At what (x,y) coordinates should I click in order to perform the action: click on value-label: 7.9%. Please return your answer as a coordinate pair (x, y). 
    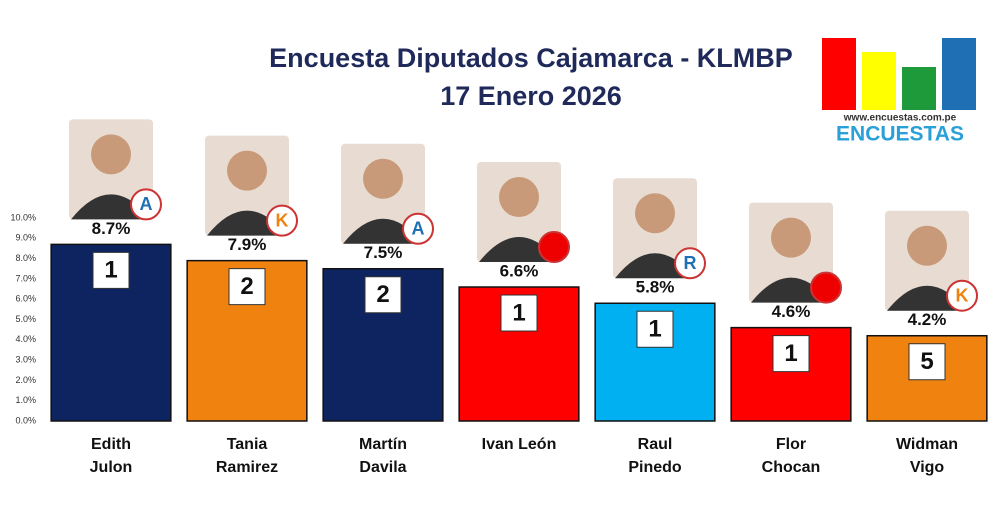
    Looking at the image, I should click on (247, 244).